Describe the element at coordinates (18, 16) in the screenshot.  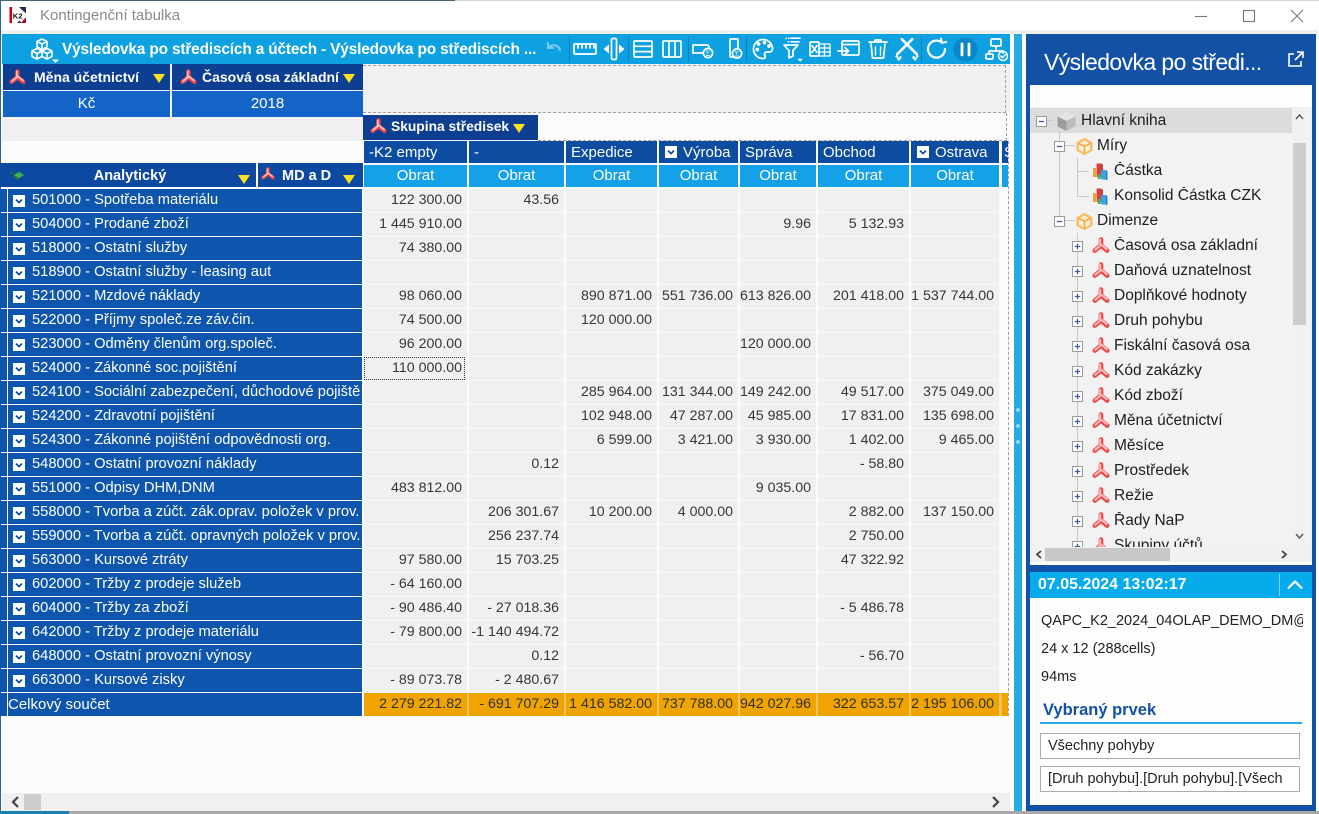
I see `svg-text: K2` at that location.